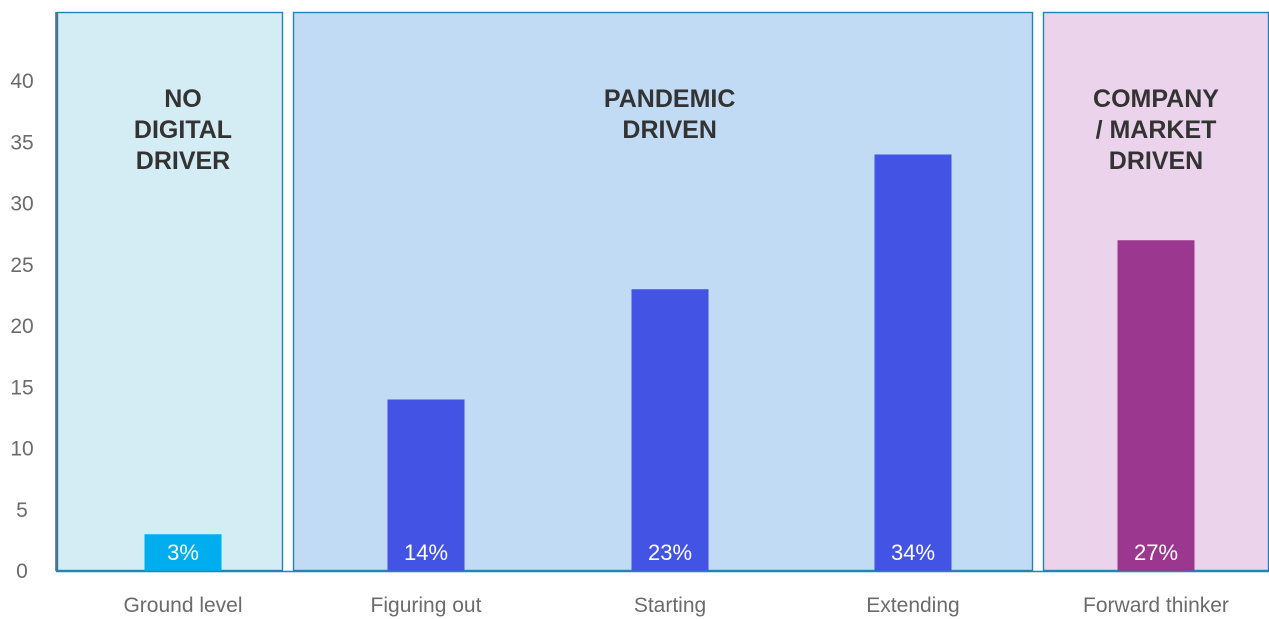  What do you see at coordinates (913, 552) in the screenshot?
I see `bar-value-label: 34%` at bounding box center [913, 552].